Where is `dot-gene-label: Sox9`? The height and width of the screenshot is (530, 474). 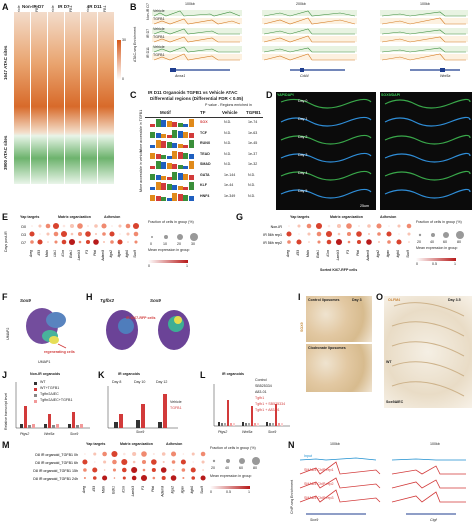
dot-gene-label: Sox9 is located at coordinates (408, 254).